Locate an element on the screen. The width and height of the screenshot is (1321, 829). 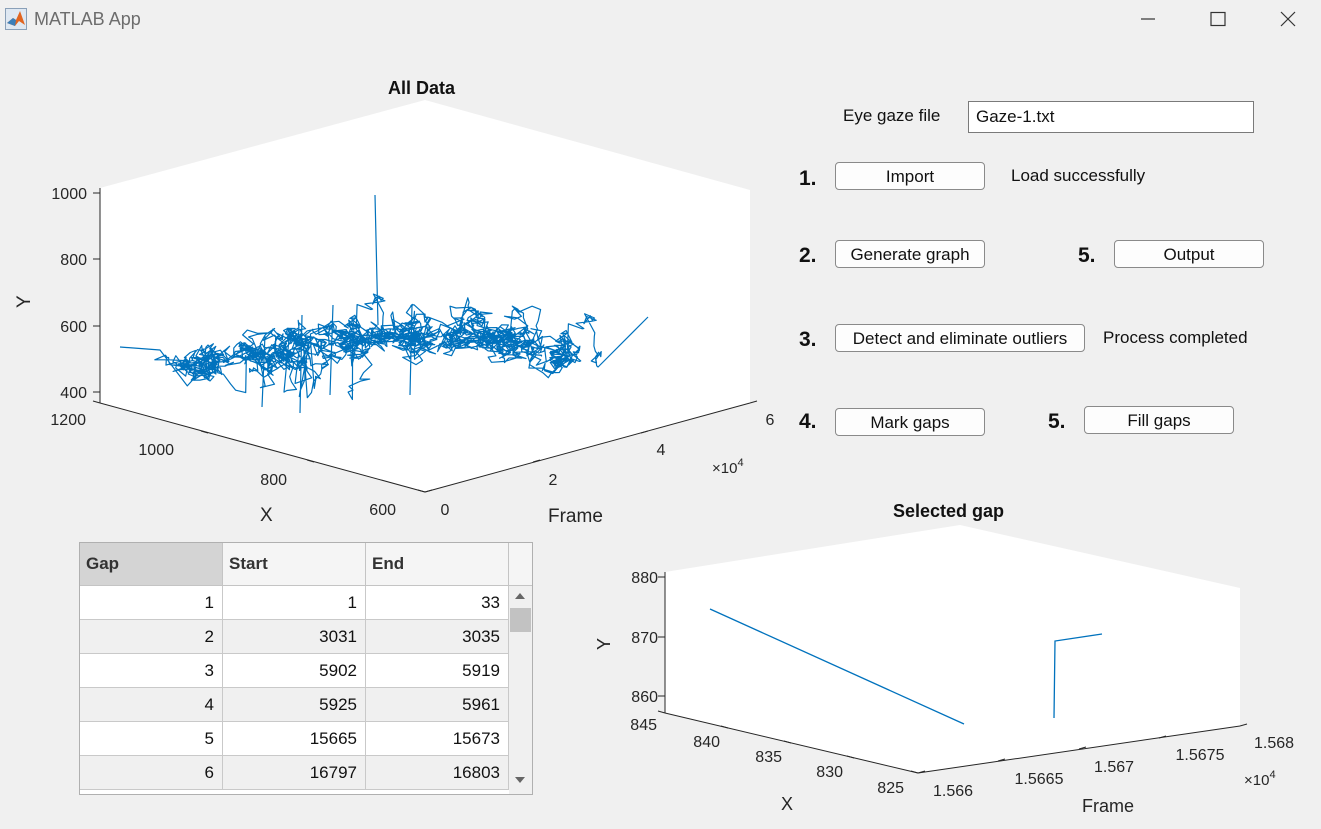
table-row: 2 3031 3035 is located at coordinates (306, 637).